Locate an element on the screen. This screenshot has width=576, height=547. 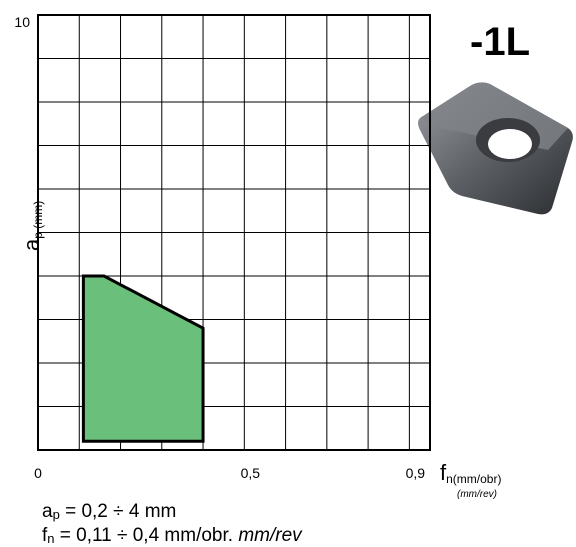
x-label-sub: n(mm/obr) is located at coordinates (473, 479).